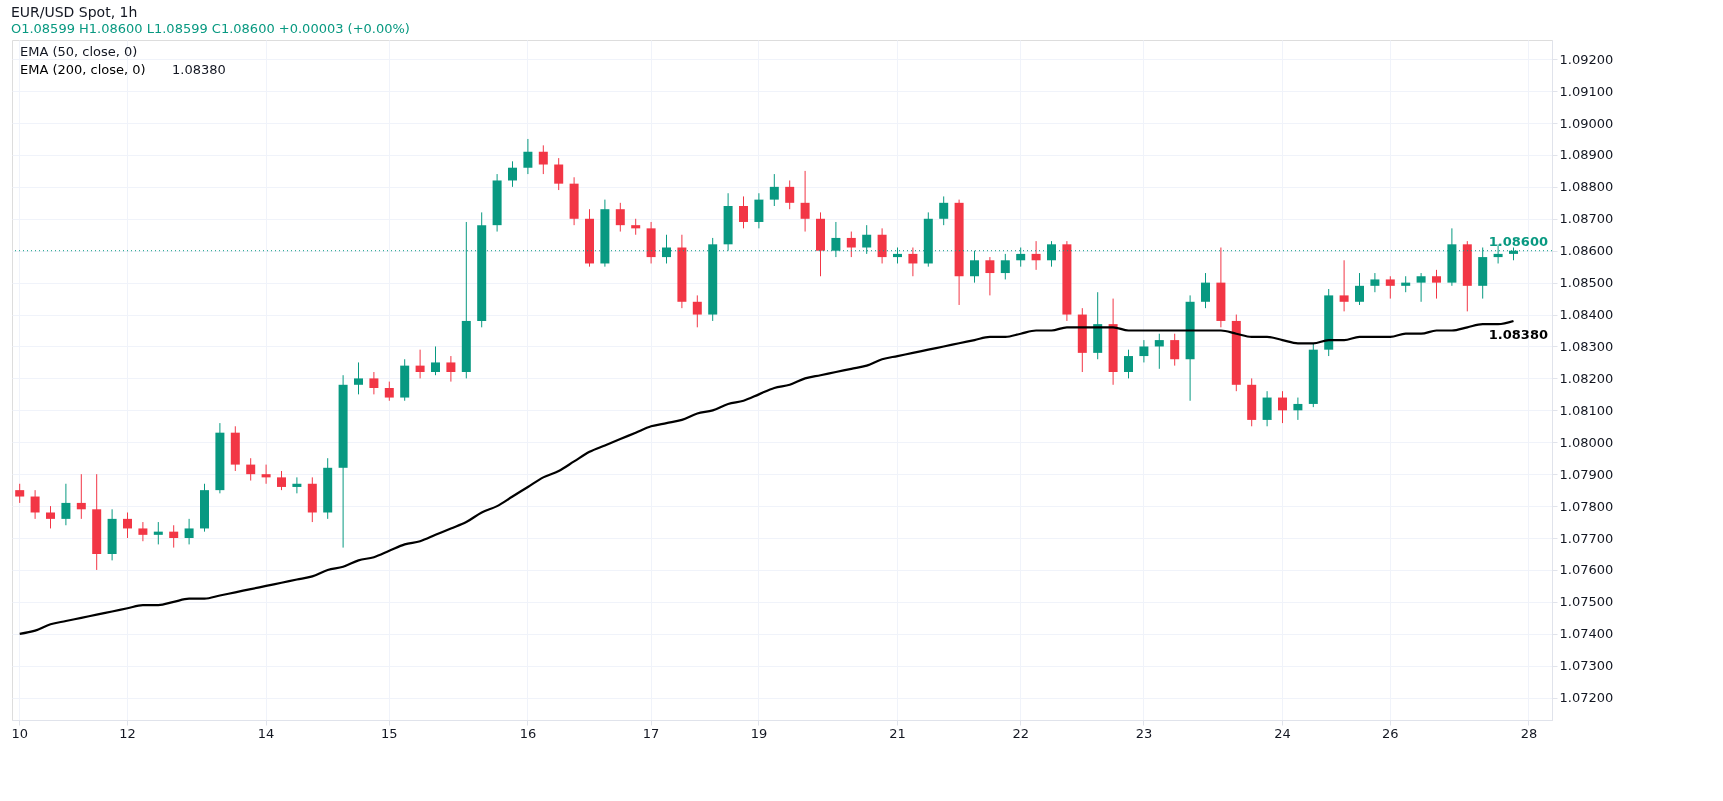  What do you see at coordinates (1586, 602) in the screenshot?
I see `y-tick-label: 1.07500` at bounding box center [1586, 602].